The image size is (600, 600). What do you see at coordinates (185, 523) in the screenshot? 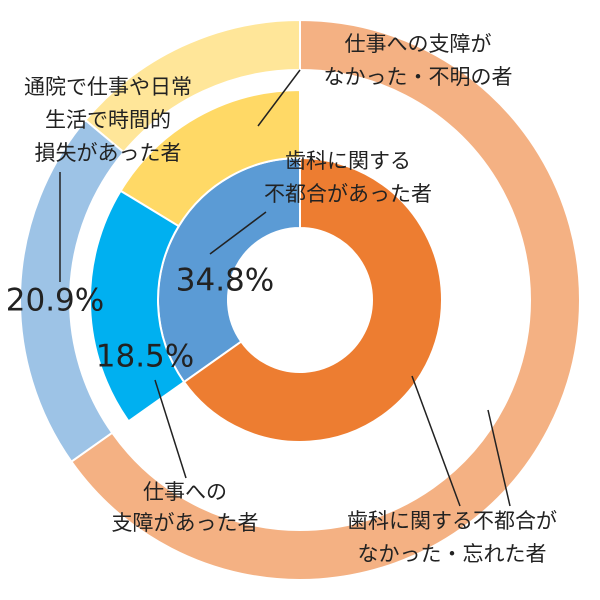
I see `annotation: 支障があった者` at bounding box center [185, 523].